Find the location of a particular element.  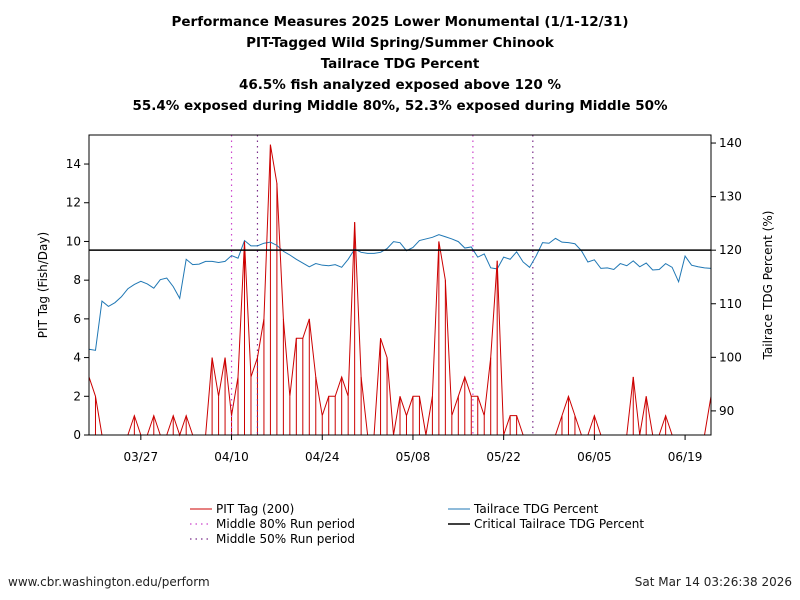

y-right-tick-label: 110 is located at coordinates (730, 304).